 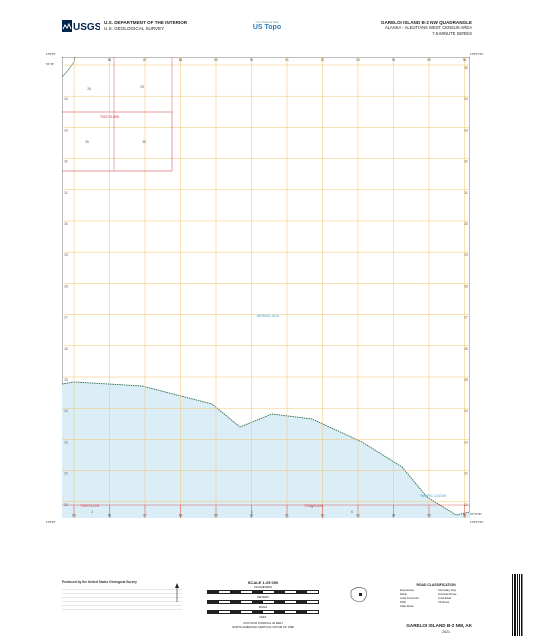 What do you see at coordinates (466, 255) in the screenshot?
I see `right-tick-label: 29` at bounding box center [466, 255].